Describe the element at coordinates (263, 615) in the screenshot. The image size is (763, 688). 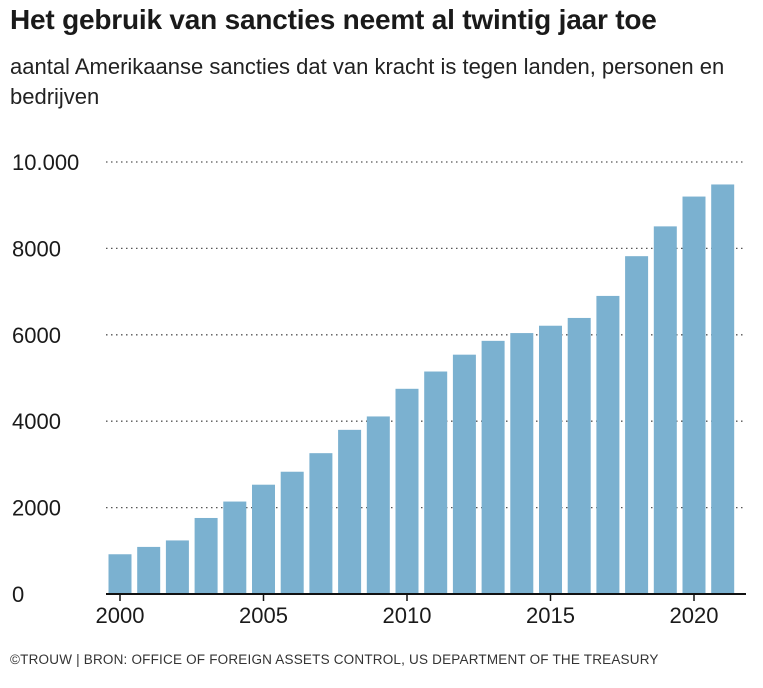
I see `x-tick-label: 2005` at that location.